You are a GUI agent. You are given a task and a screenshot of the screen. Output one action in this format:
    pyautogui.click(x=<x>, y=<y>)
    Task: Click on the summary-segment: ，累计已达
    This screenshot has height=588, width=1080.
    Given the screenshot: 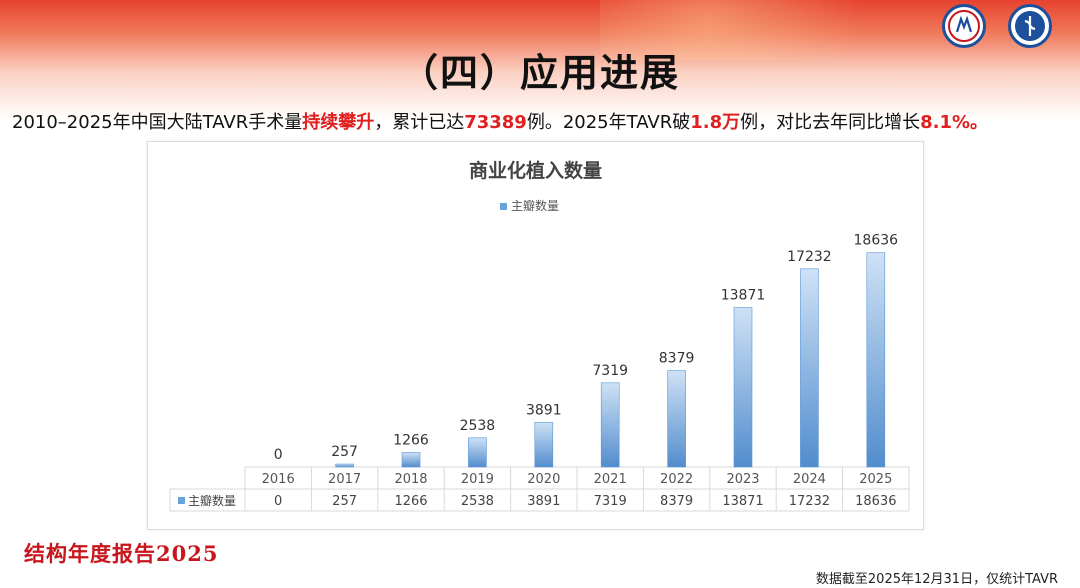 What is the action you would take?
    pyautogui.click(x=419, y=122)
    